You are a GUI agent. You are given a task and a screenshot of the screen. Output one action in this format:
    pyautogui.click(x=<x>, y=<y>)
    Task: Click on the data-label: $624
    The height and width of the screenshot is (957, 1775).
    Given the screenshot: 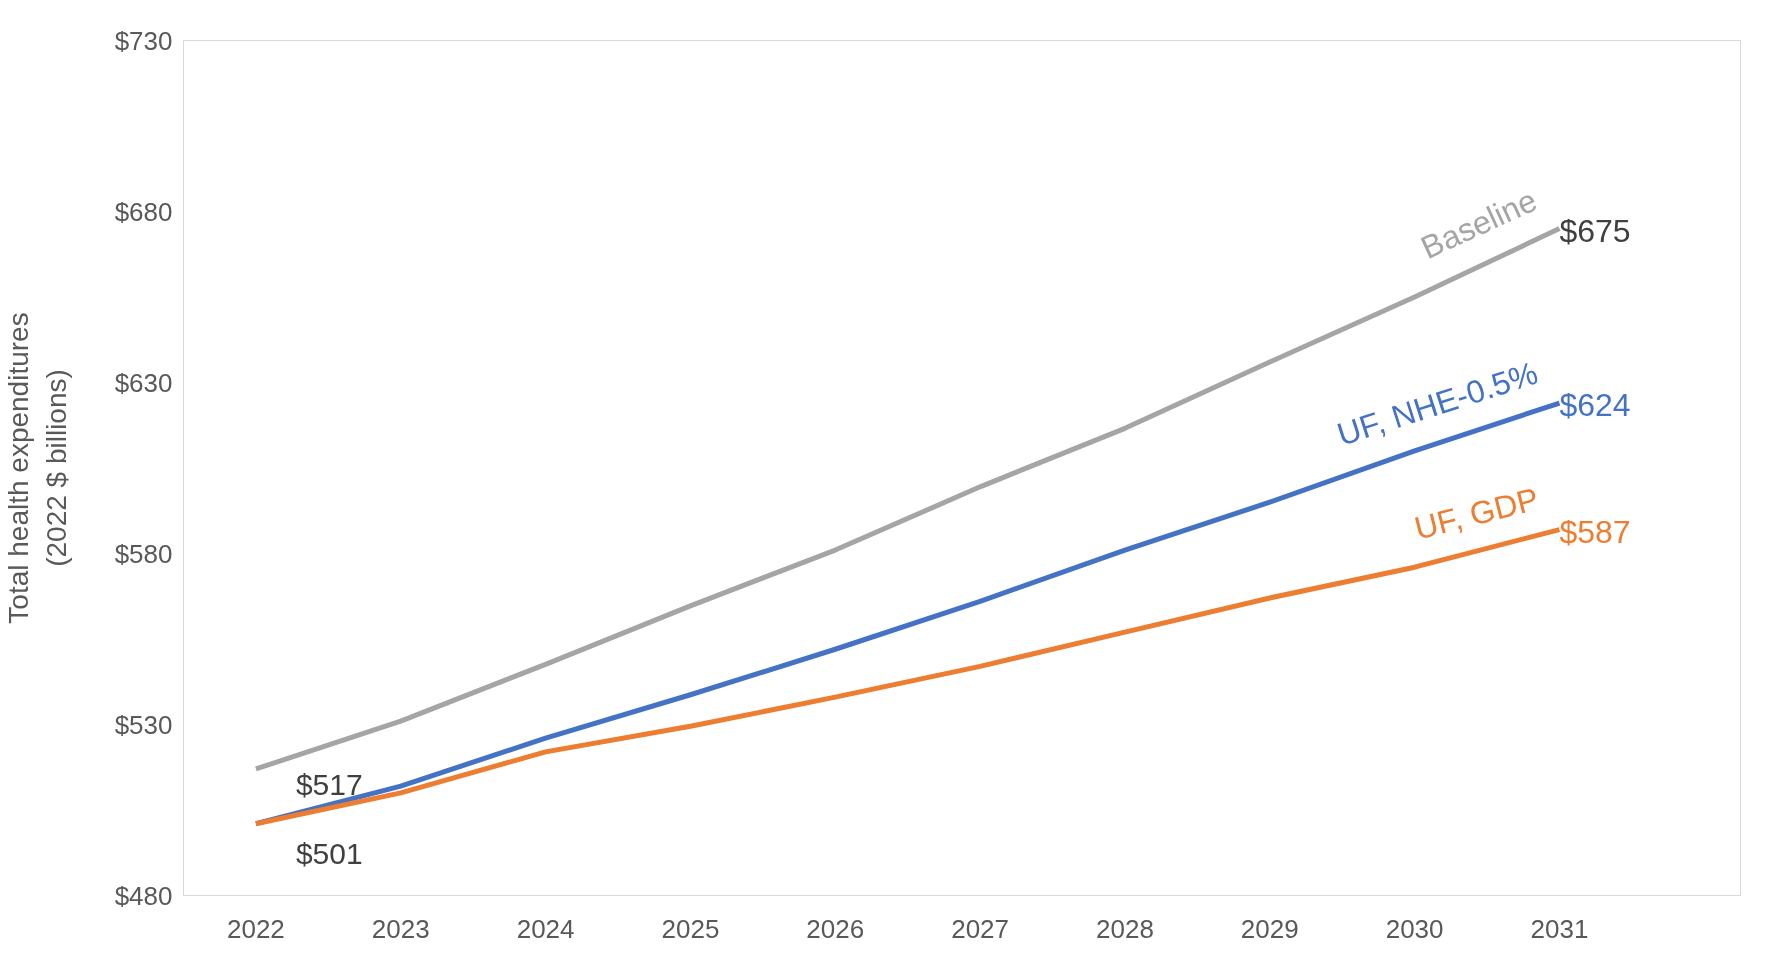 What is the action you would take?
    pyautogui.click(x=1595, y=405)
    